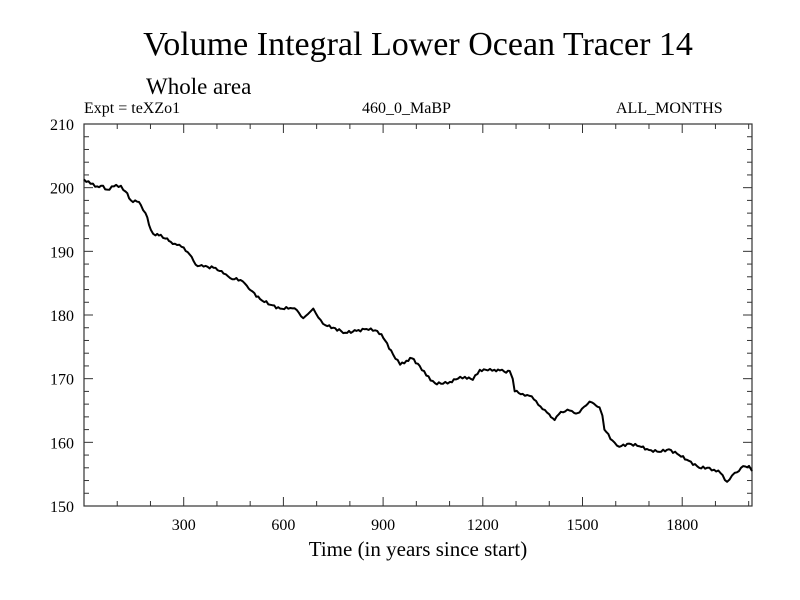  What do you see at coordinates (62, 316) in the screenshot?
I see `y-tick-label: 180` at bounding box center [62, 316].